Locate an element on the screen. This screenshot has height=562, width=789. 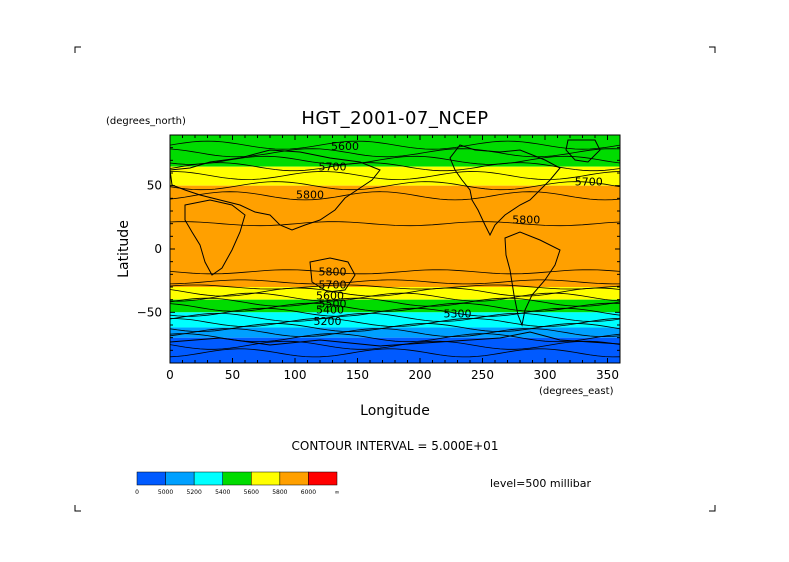
coast-greenland is located at coordinates (583, 151).